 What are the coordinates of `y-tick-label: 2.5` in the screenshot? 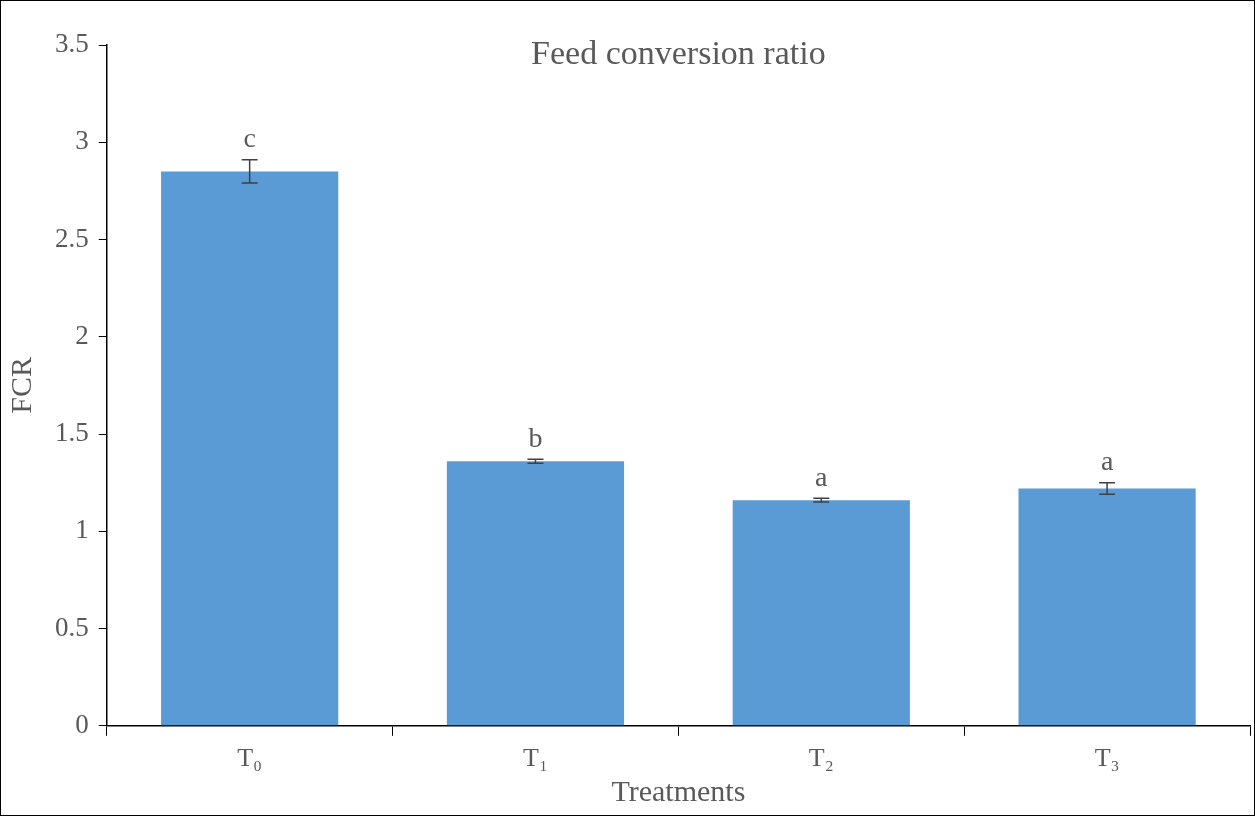 It's located at (72, 237).